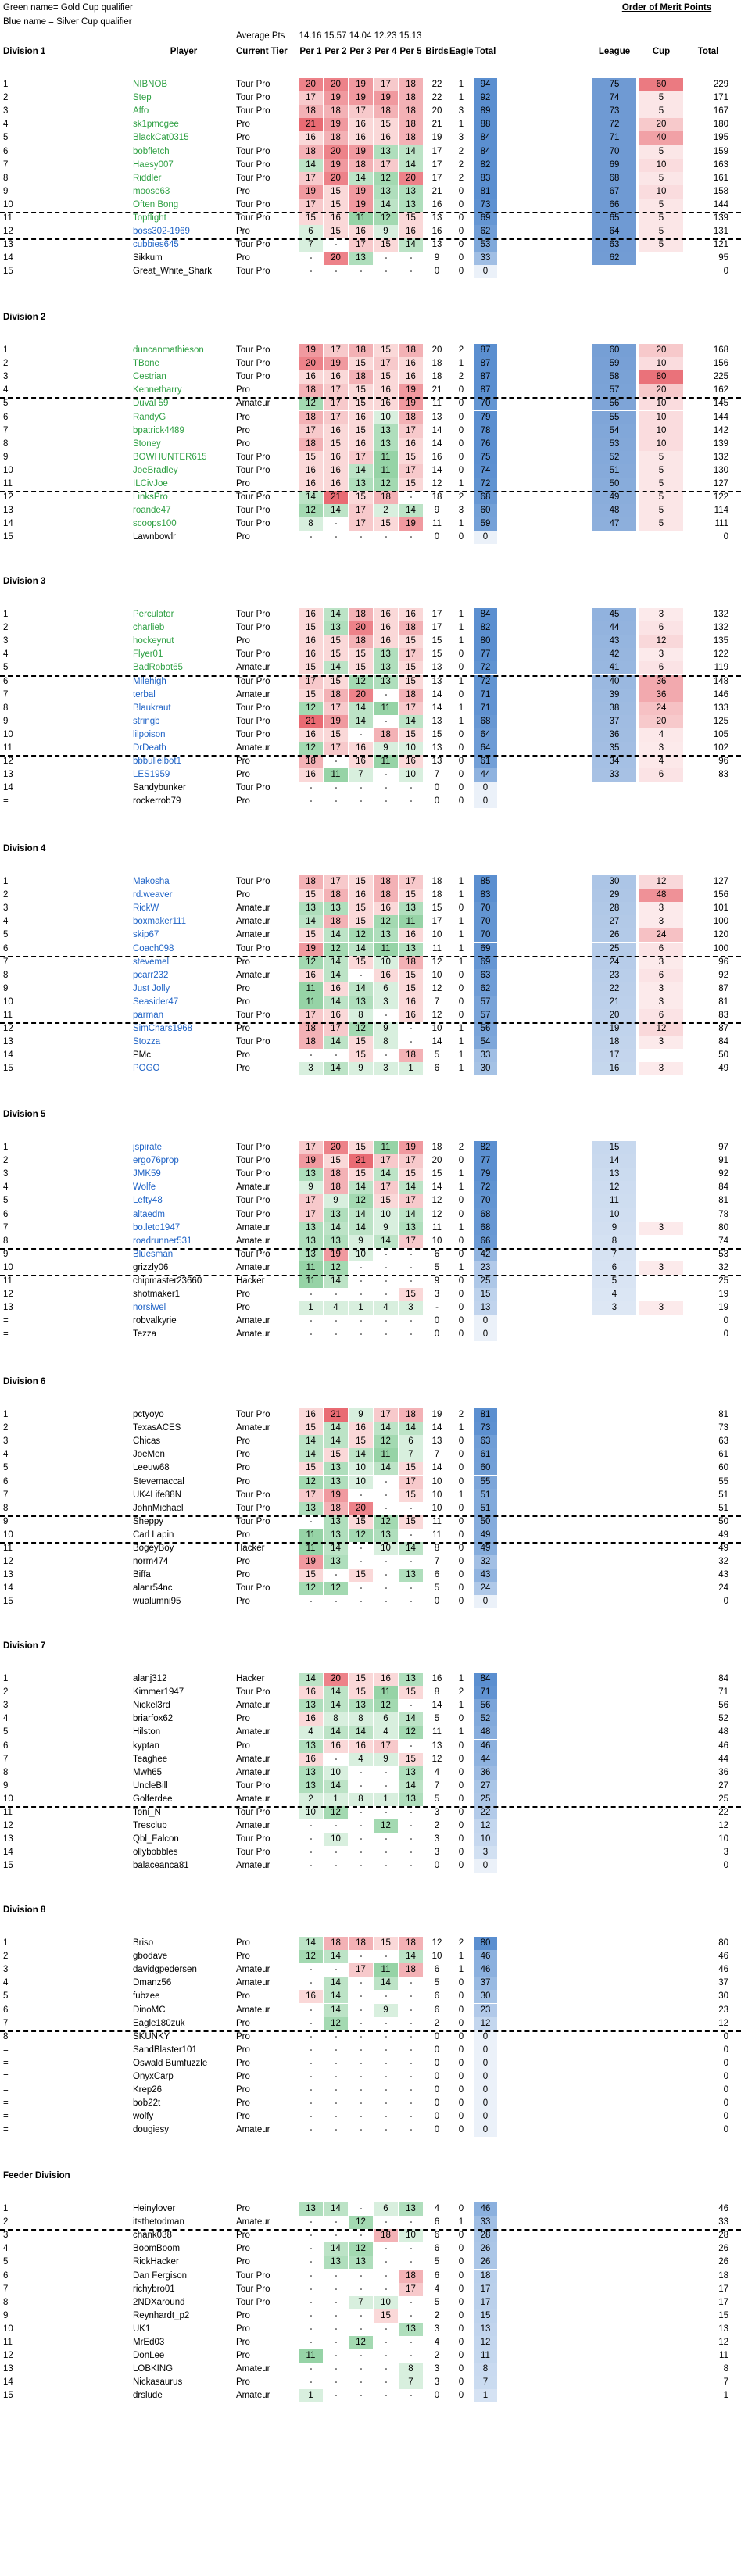 The width and height of the screenshot is (741, 2576). Describe the element at coordinates (370, 628) in the screenshot. I see `table-row: 2 charlieb Tour Pro 15 13 20 16 18 17 1 82 44 6 132` at that location.